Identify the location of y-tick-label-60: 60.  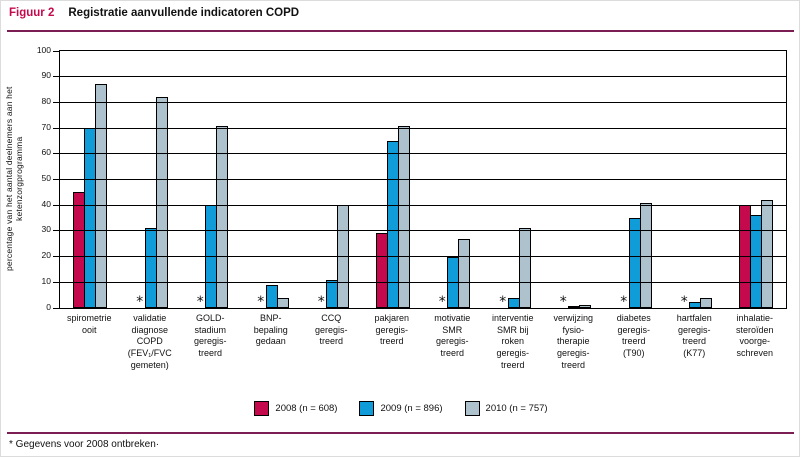
(46, 152).